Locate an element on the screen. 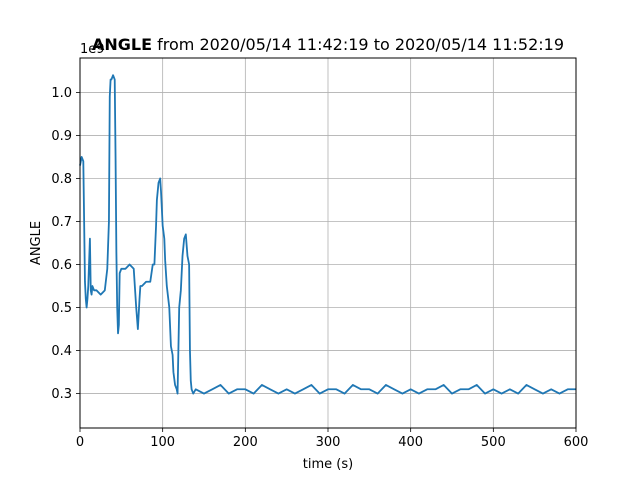 The height and width of the screenshot is (480, 640). x-tick-label: 300 is located at coordinates (328, 442).